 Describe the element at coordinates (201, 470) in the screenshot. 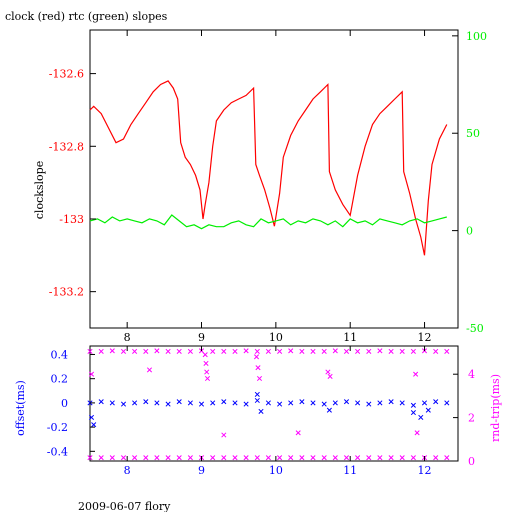

I see `bottom-xtick-label: 9` at that location.